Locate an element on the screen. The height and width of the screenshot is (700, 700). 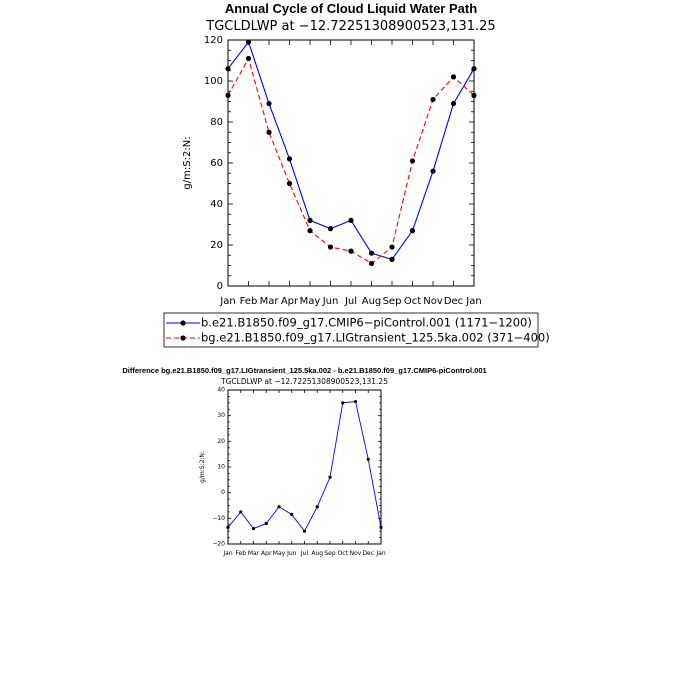
top-xtick-label: Aug is located at coordinates (372, 301).